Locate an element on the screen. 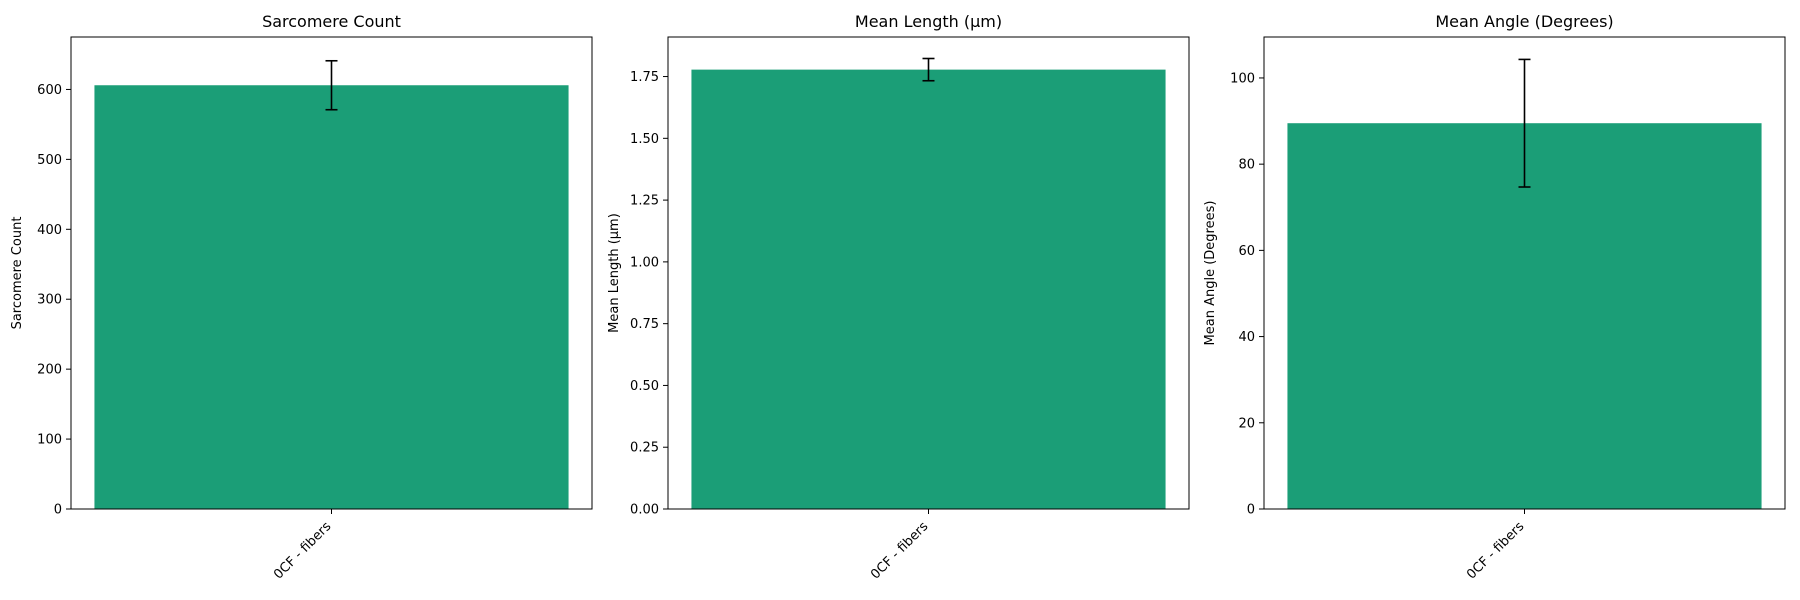 The height and width of the screenshot is (600, 1800). y-tick-label: 1.00 is located at coordinates (644, 262).